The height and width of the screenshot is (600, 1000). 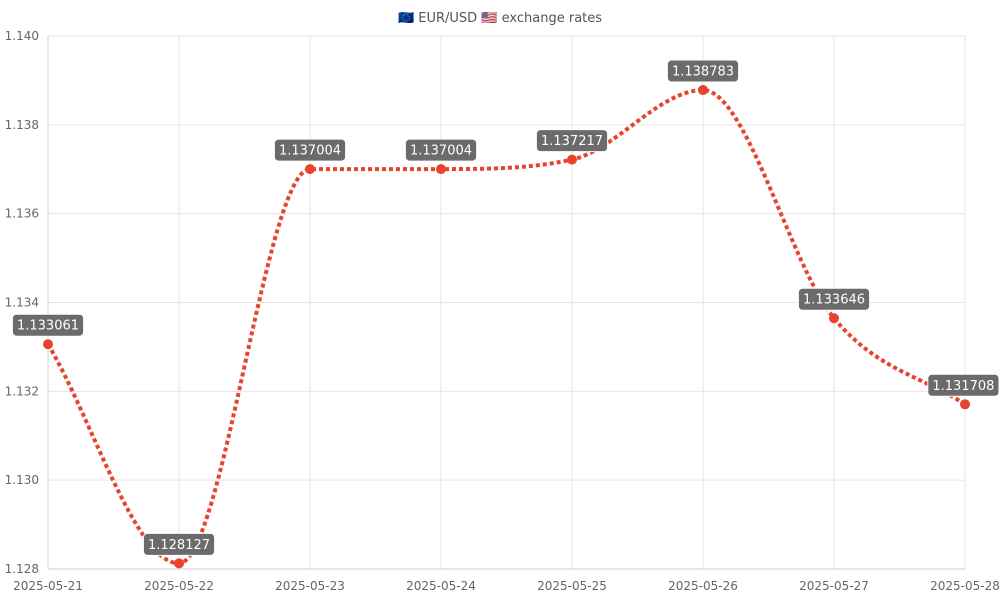 What do you see at coordinates (48, 586) in the screenshot?
I see `x-tick-label: 2025-05-21` at bounding box center [48, 586].